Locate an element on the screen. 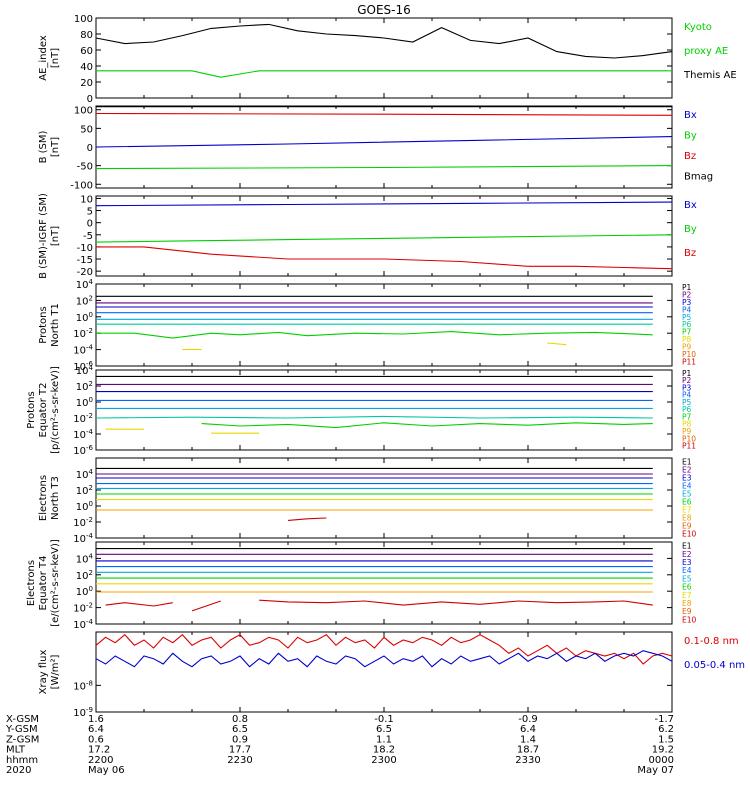 The height and width of the screenshot is (800, 750). legend-entry: P4 is located at coordinates (687, 309).